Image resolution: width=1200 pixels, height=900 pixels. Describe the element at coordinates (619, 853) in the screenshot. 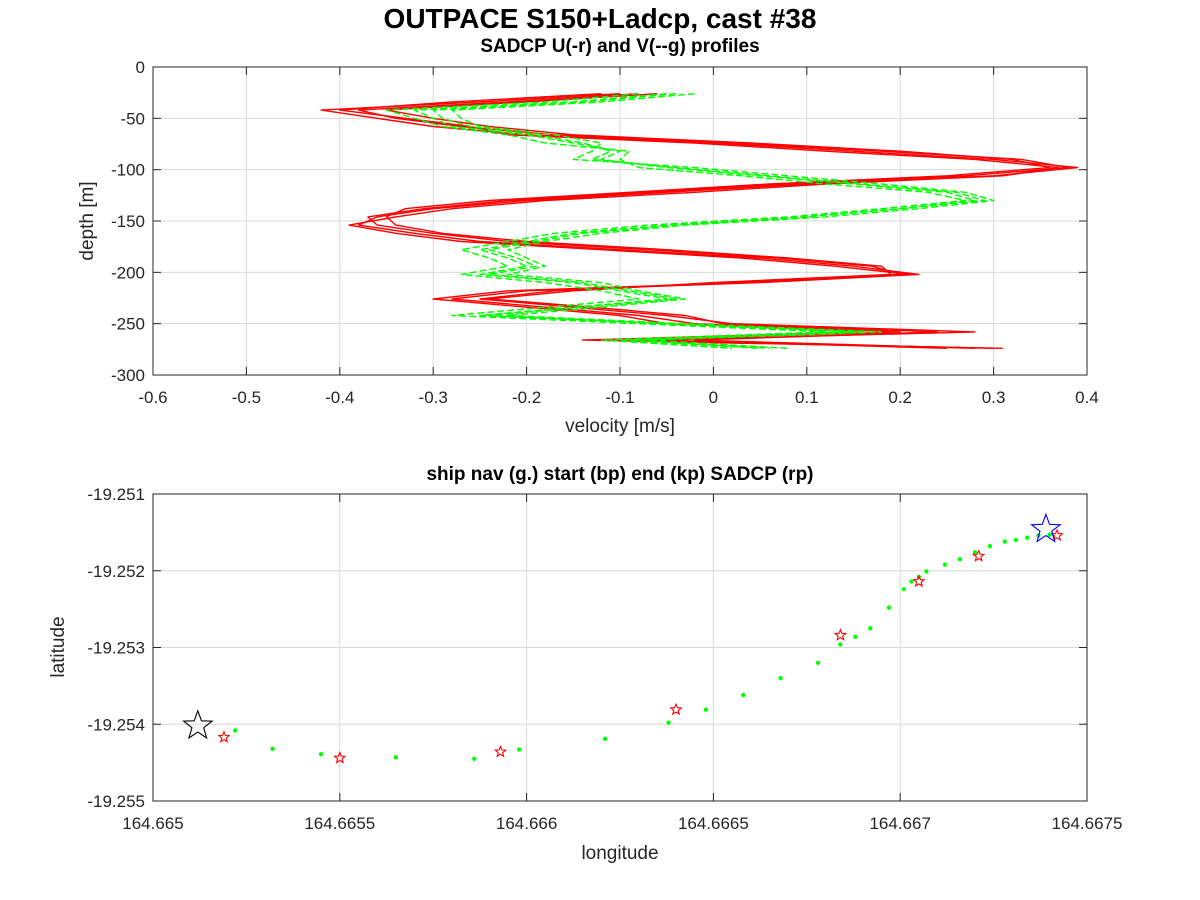

I see `nav-x-axis-label: longitude` at that location.